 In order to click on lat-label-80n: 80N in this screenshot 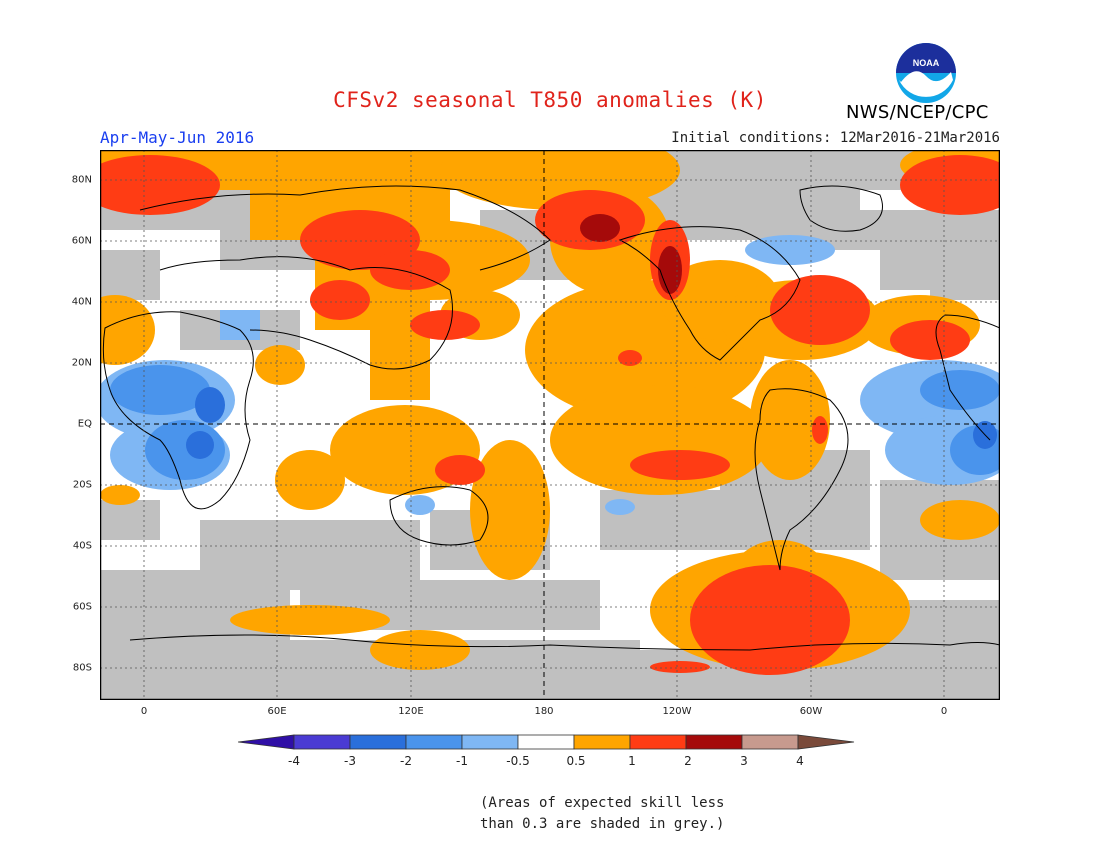, I will do `click(81, 180)`.